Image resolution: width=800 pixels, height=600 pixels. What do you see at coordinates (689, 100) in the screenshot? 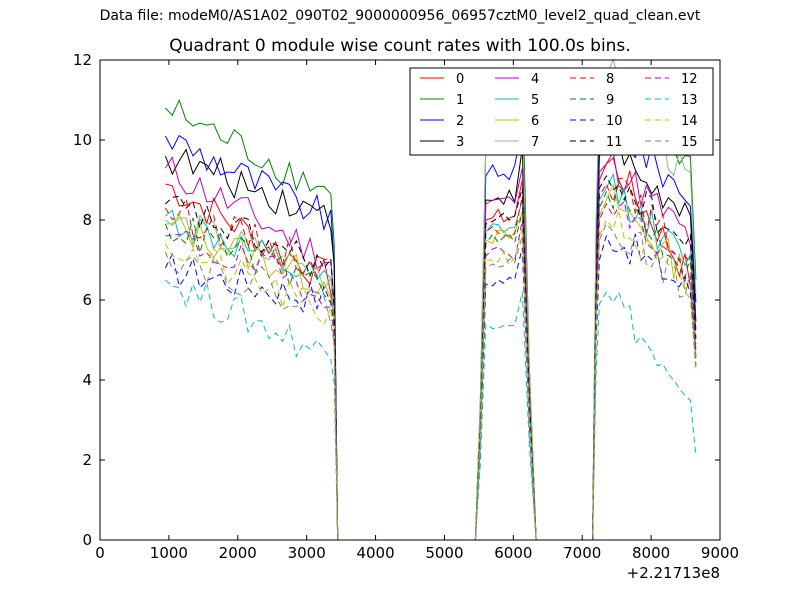
I see `legend-label-13: 13` at bounding box center [689, 100].